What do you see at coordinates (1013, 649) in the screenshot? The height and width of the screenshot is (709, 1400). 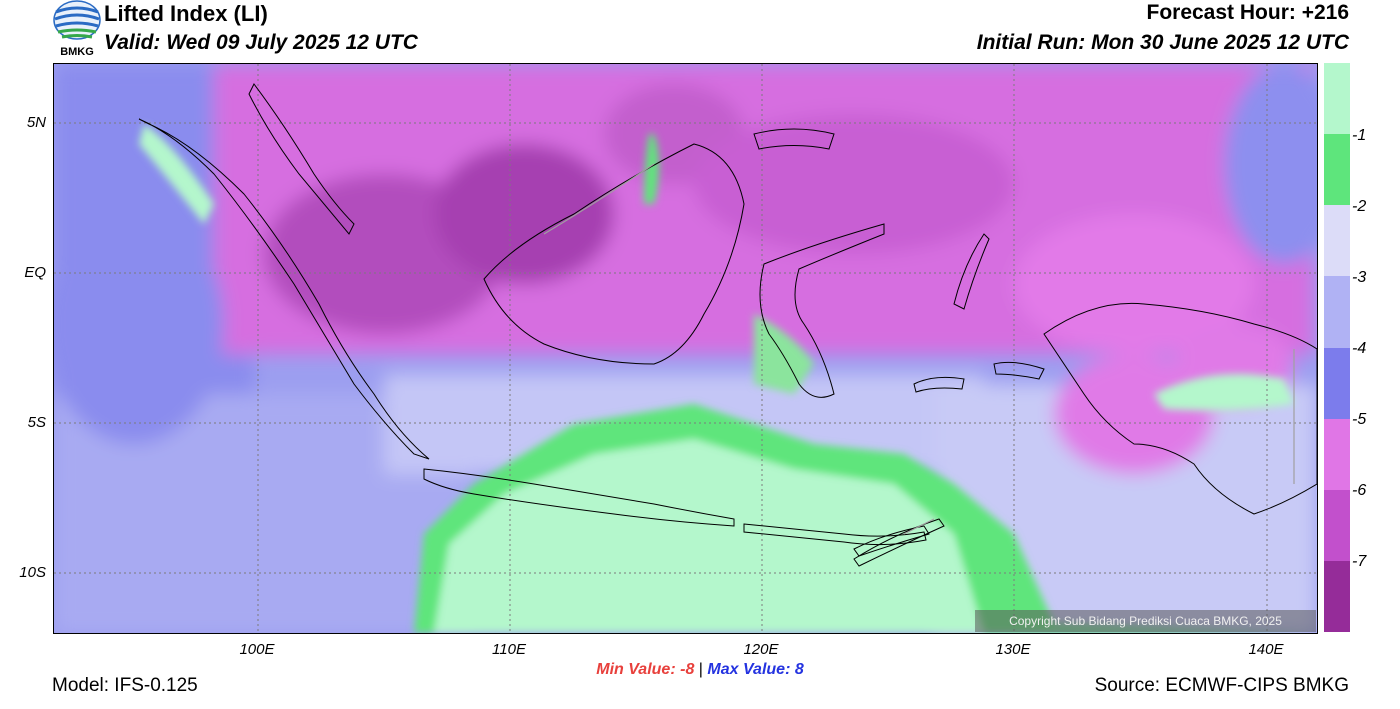 I see `lon-label-130e: 130E` at bounding box center [1013, 649].